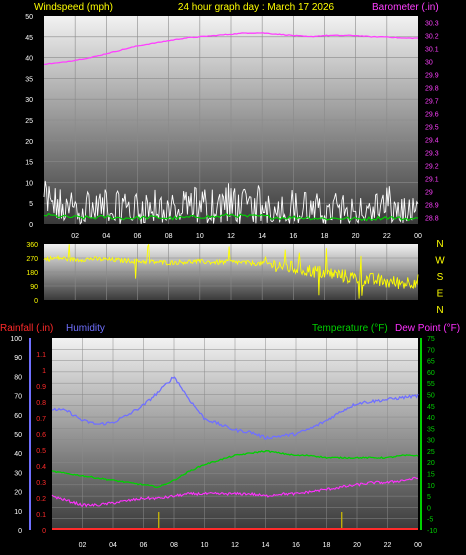 The image size is (466, 555). What do you see at coordinates (41, 355) in the screenshot?
I see `rainfall-tick-label: 1.1` at bounding box center [41, 355].